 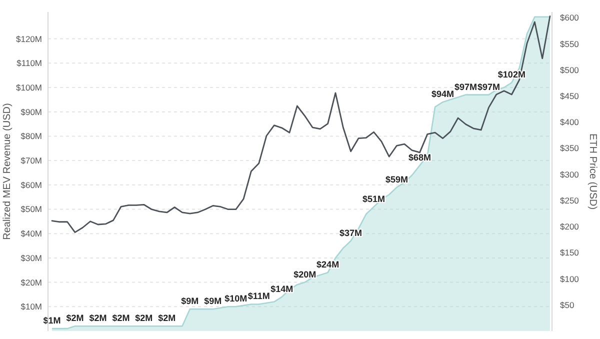 I want to click on y2-tick-label: $150, so click(x=570, y=253).